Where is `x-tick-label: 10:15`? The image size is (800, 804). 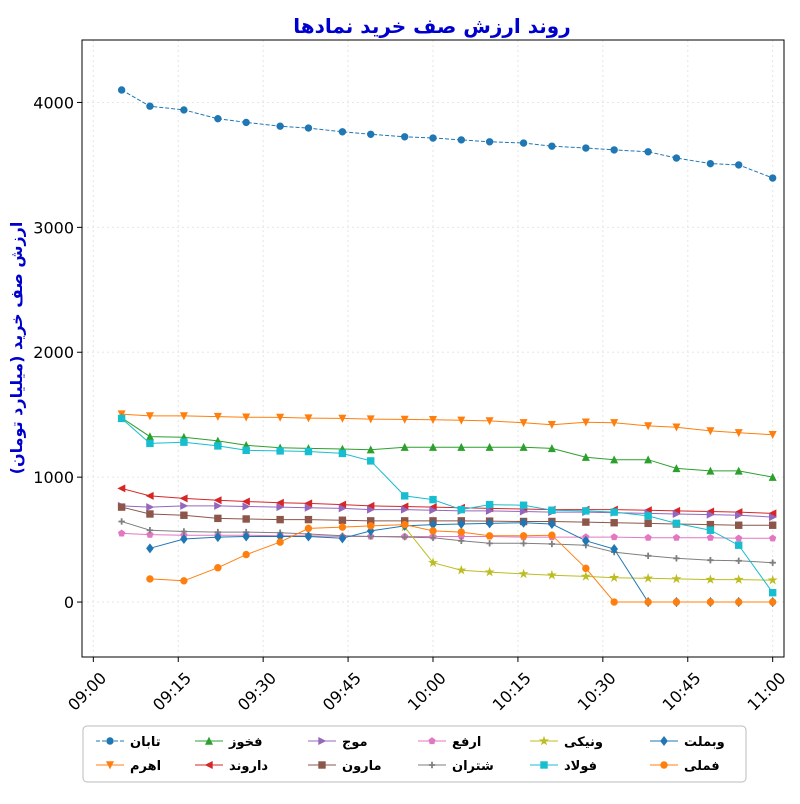 x-tick-label: 10:15 is located at coordinates (512, 691).